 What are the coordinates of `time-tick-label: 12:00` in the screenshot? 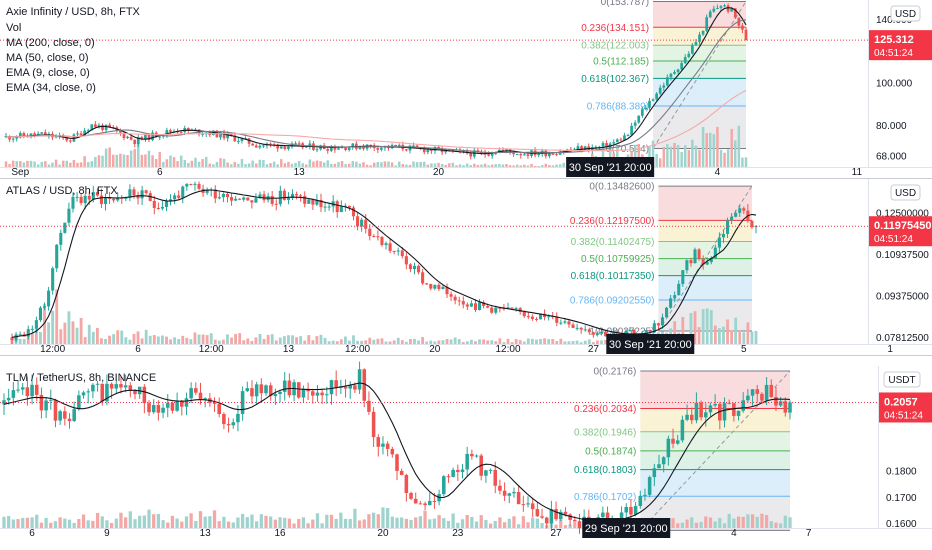 It's located at (211, 349).